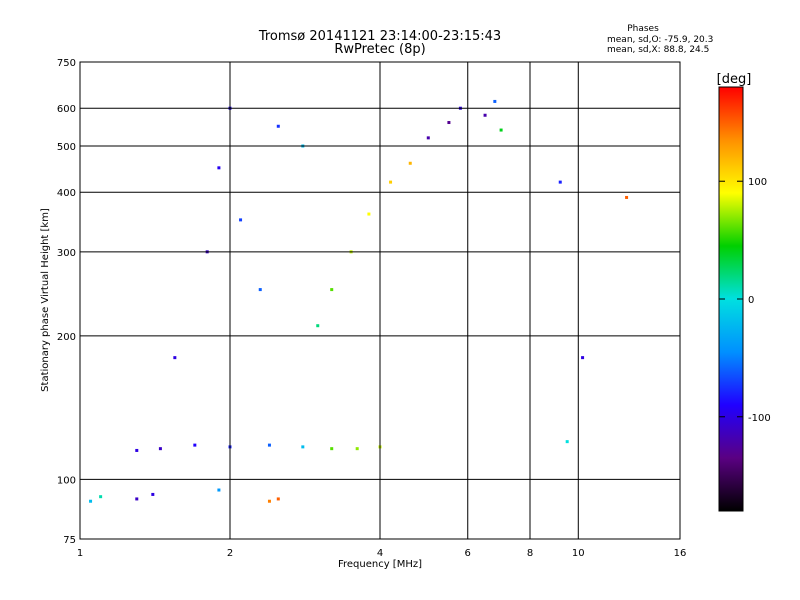 This screenshot has width=800, height=600. I want to click on x-tick-label: 16, so click(680, 553).